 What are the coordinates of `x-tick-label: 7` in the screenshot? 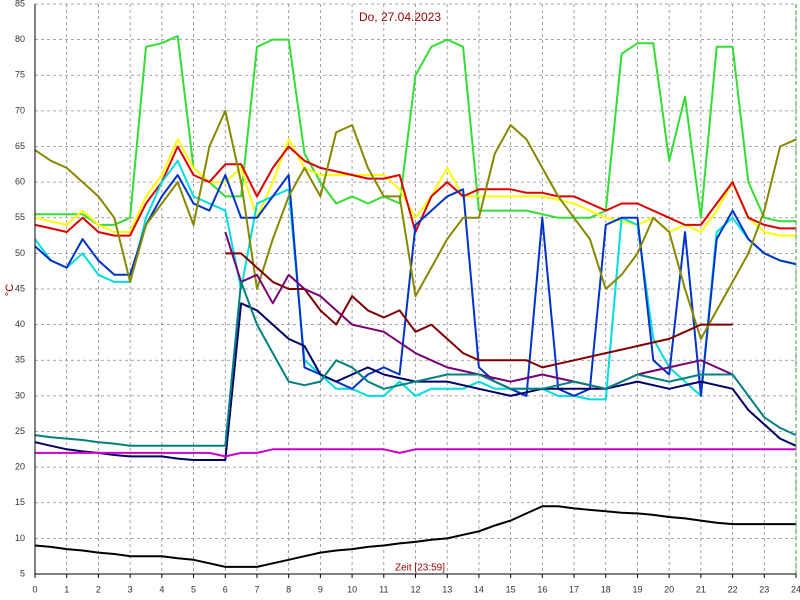 It's located at (256, 589).